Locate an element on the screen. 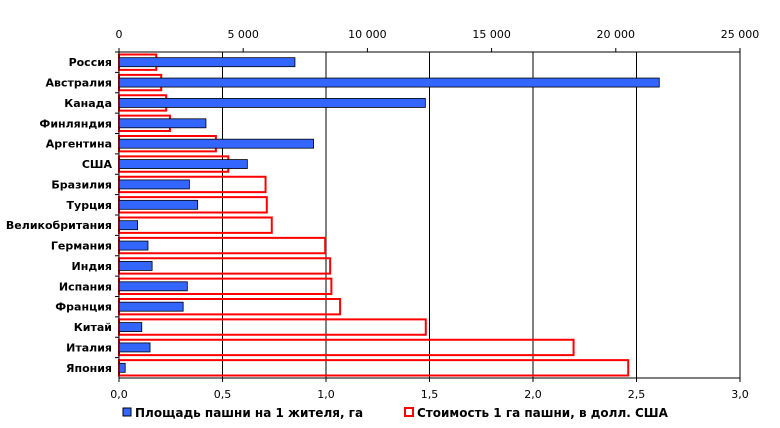 This screenshot has width=780, height=428. bottom-tick-label: 0,0 is located at coordinates (119, 394).